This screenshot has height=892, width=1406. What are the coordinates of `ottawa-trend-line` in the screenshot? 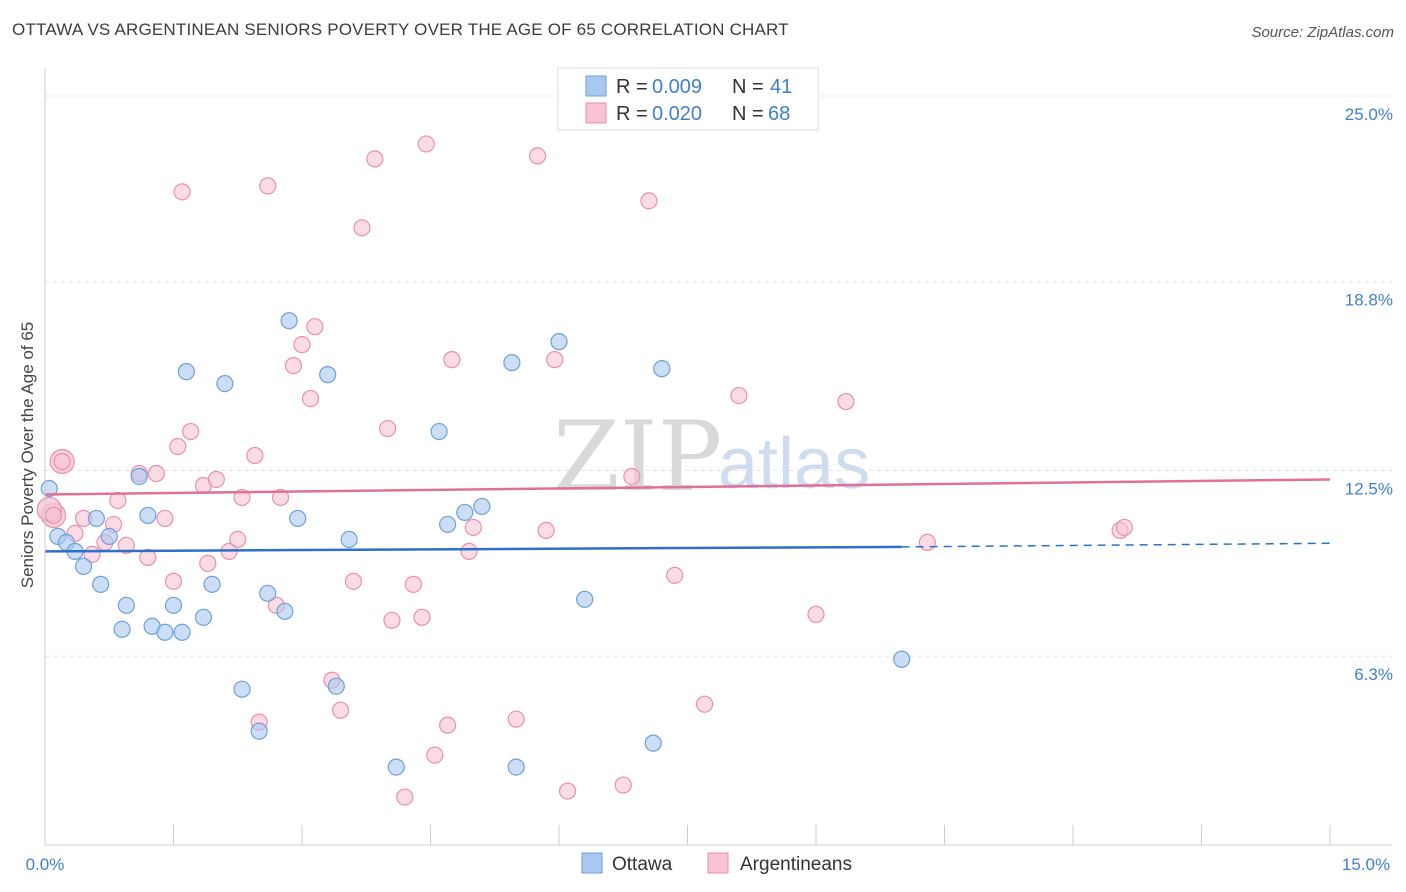 It's located at (473, 549).